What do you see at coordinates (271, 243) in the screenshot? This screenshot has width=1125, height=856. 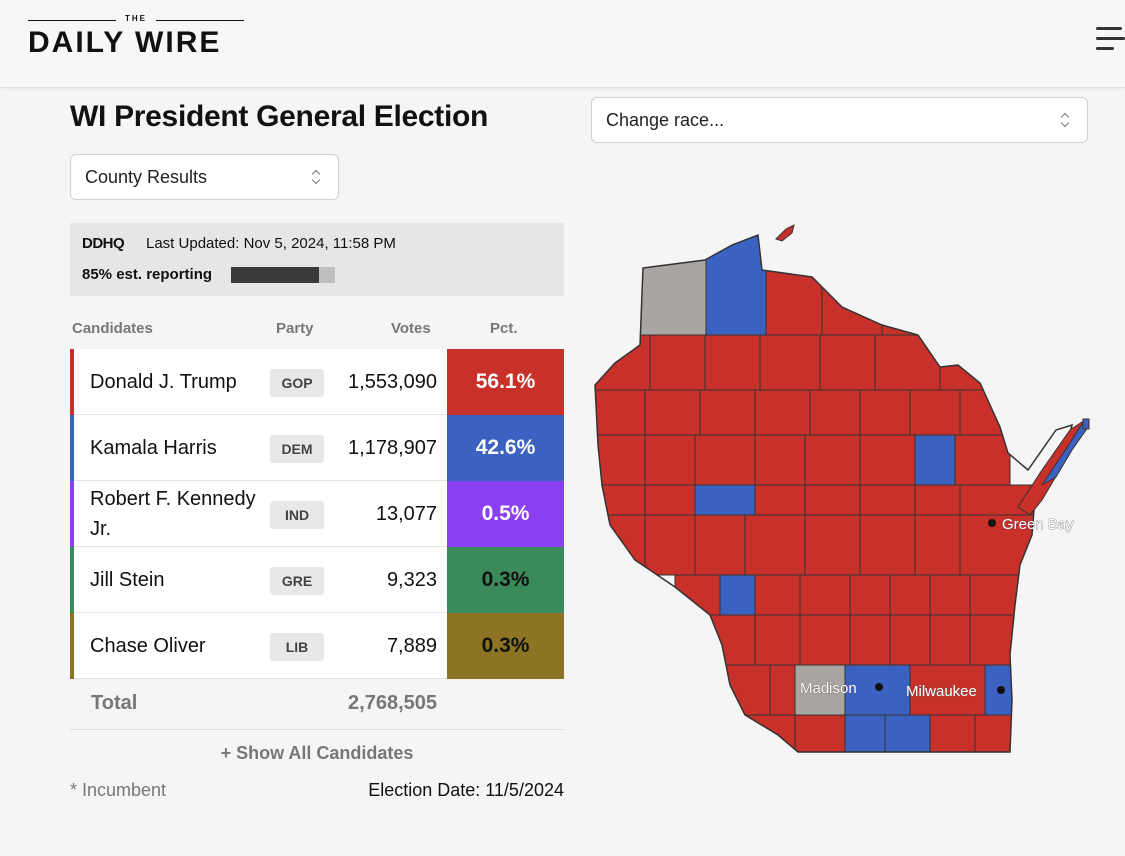 I see `last-updated-text: Last Updated: Nov 5, 2024, 11:58 PM` at bounding box center [271, 243].